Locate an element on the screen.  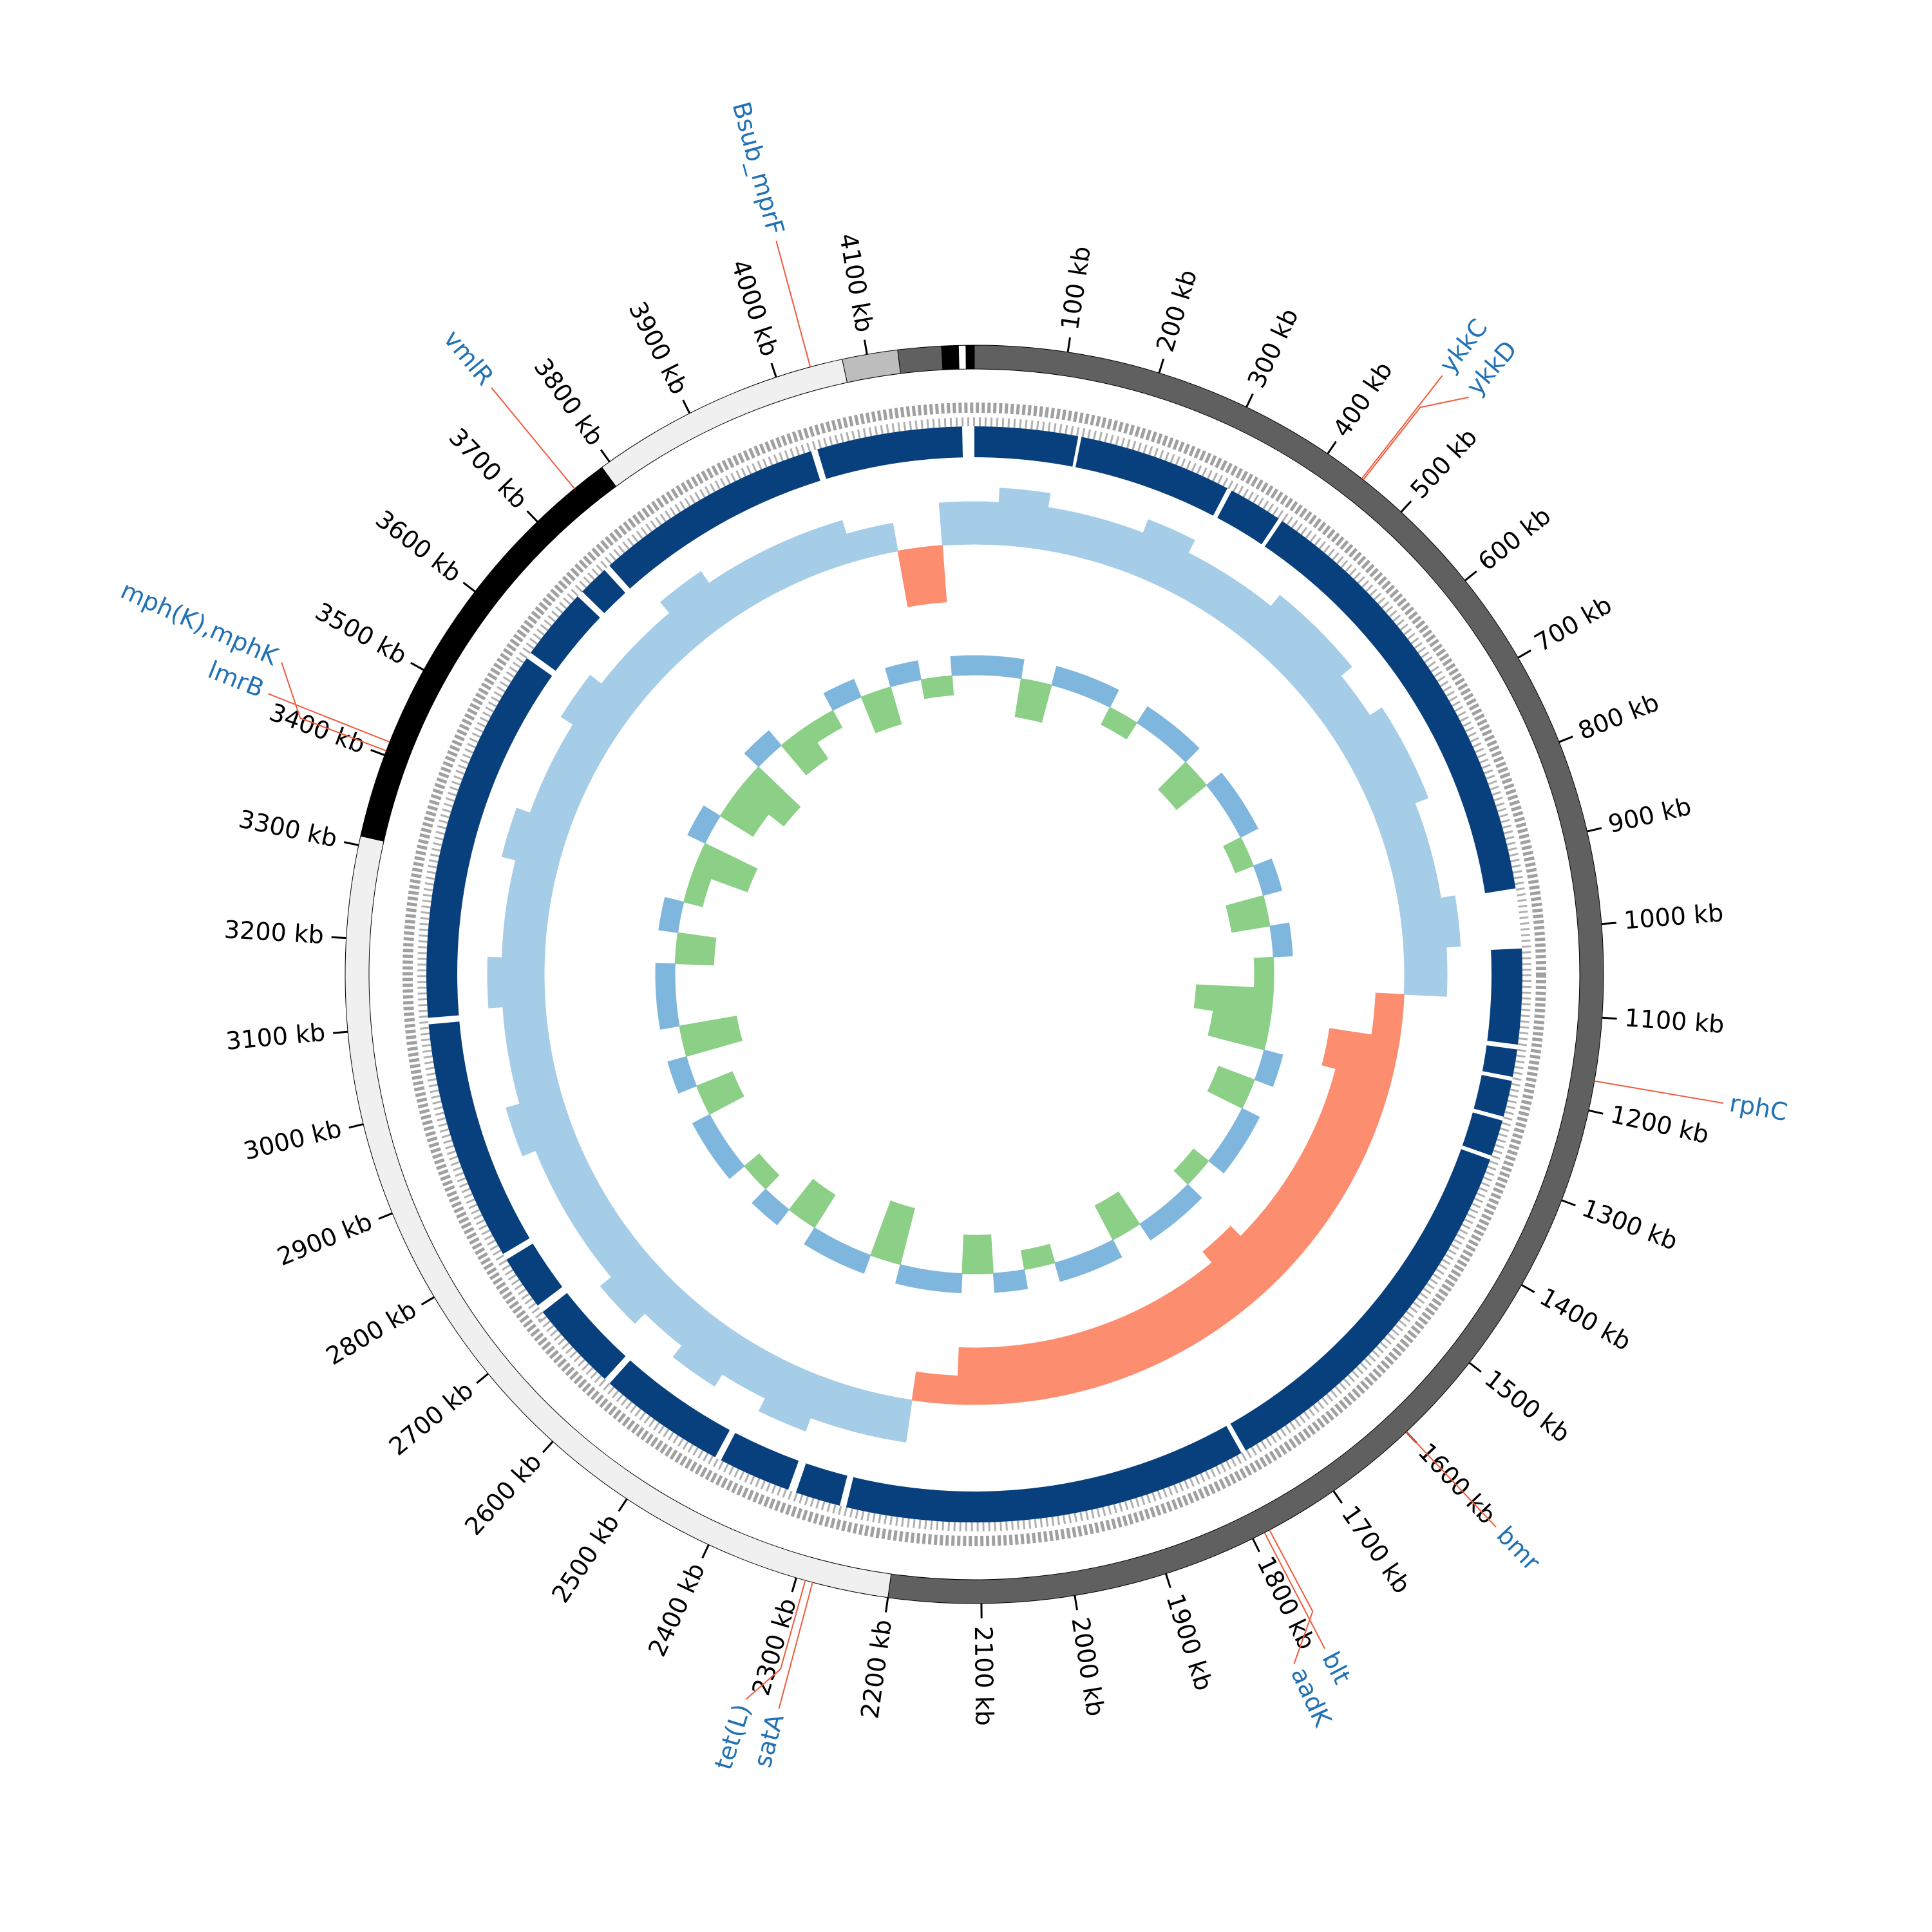
tick-label: 3100 kb is located at coordinates (276, 1037).